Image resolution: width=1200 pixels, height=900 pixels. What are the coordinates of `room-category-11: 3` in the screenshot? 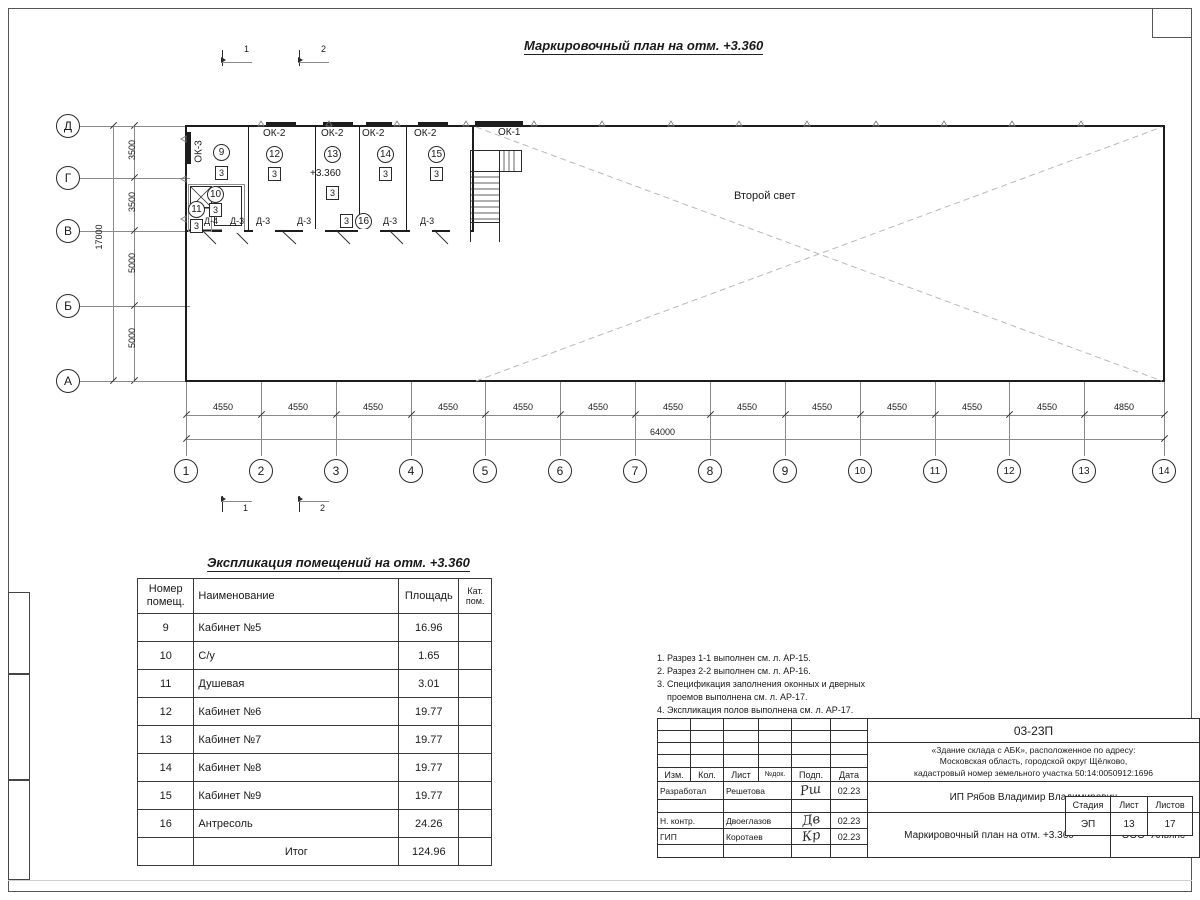 It's located at (196, 226).